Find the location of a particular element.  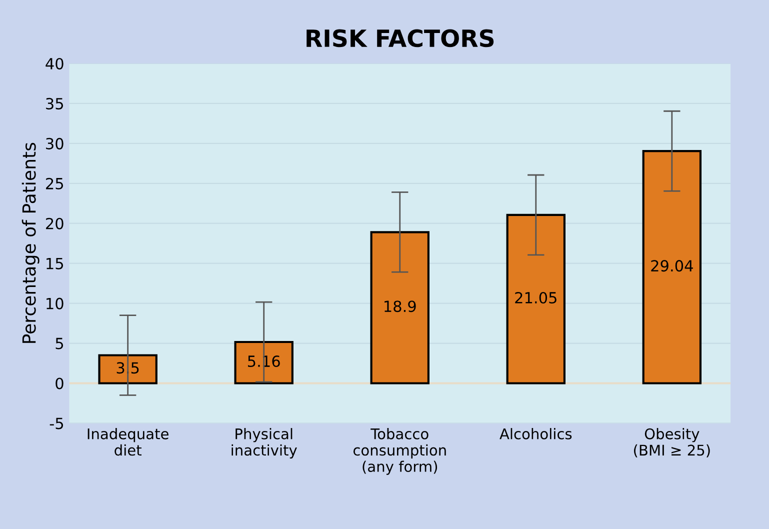

data-label: 29.04 is located at coordinates (672, 266).